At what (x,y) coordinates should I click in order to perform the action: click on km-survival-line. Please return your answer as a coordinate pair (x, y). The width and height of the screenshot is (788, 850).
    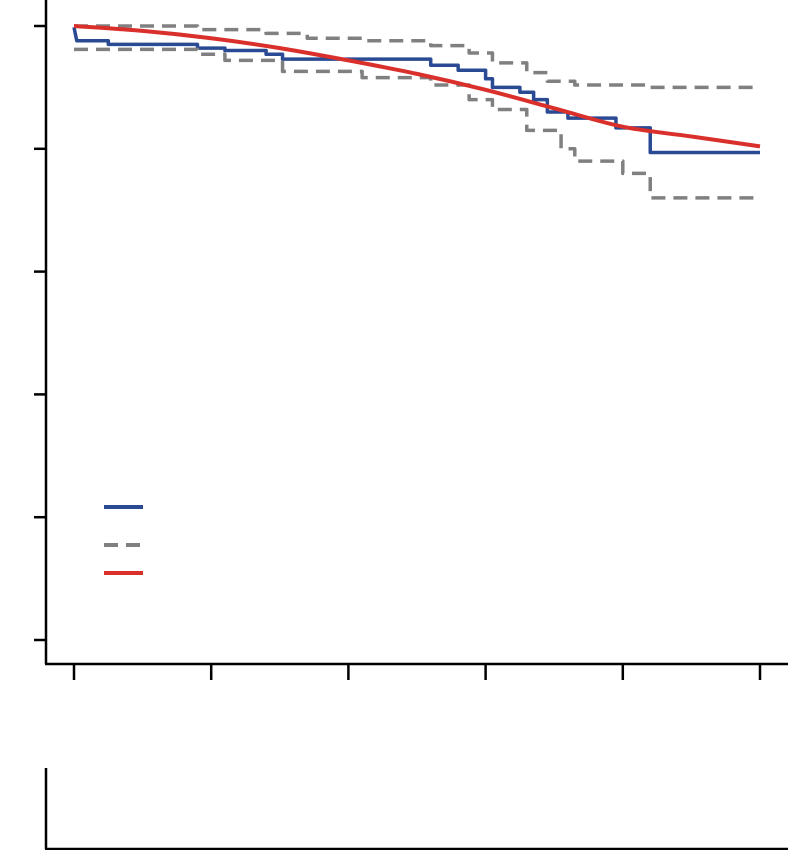
    Looking at the image, I should click on (416, 90).